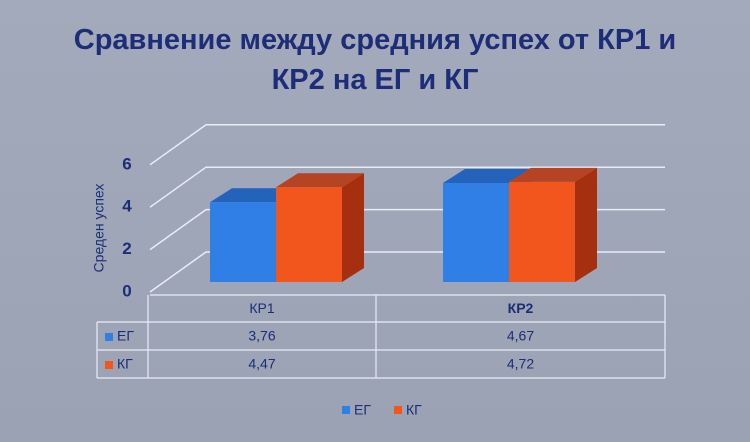 Image resolution: width=750 pixels, height=442 pixels. I want to click on table-row-label: ЕГ, so click(125, 336).